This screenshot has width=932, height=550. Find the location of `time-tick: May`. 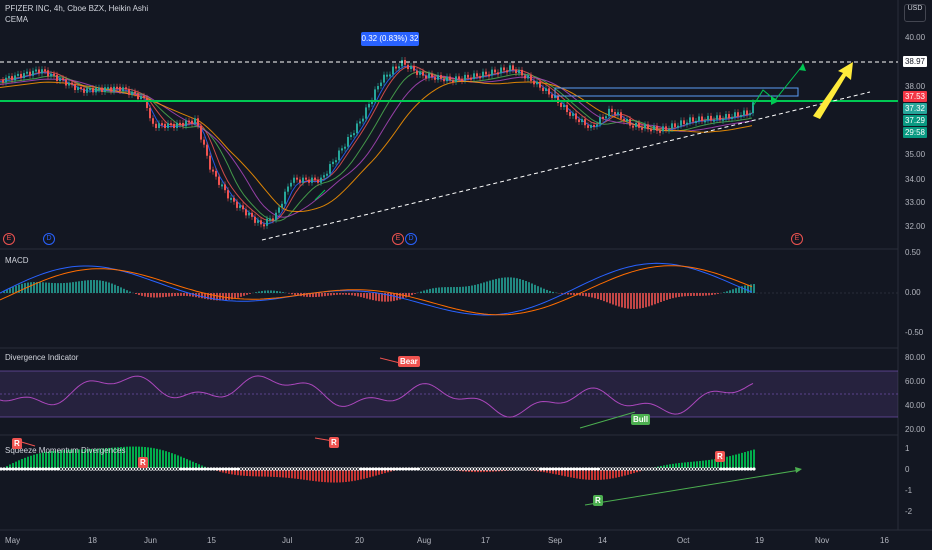

time-tick: May is located at coordinates (13, 540).